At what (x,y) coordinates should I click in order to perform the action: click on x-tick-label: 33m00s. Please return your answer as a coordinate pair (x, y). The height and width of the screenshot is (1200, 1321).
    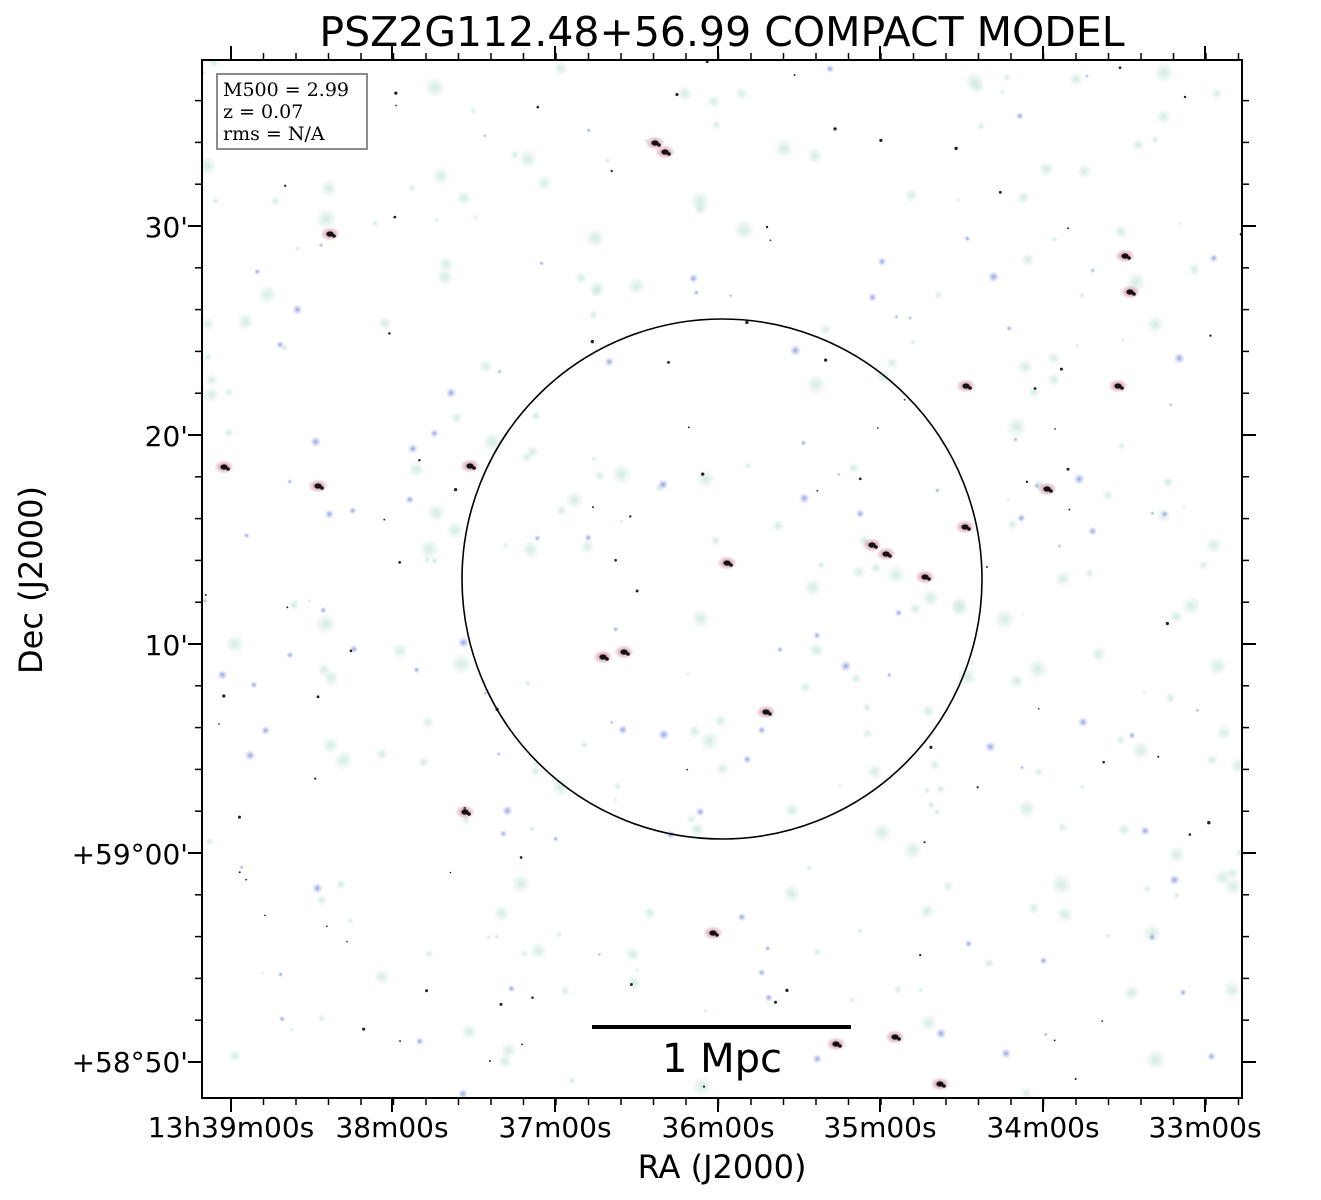
    Looking at the image, I should click on (1204, 1127).